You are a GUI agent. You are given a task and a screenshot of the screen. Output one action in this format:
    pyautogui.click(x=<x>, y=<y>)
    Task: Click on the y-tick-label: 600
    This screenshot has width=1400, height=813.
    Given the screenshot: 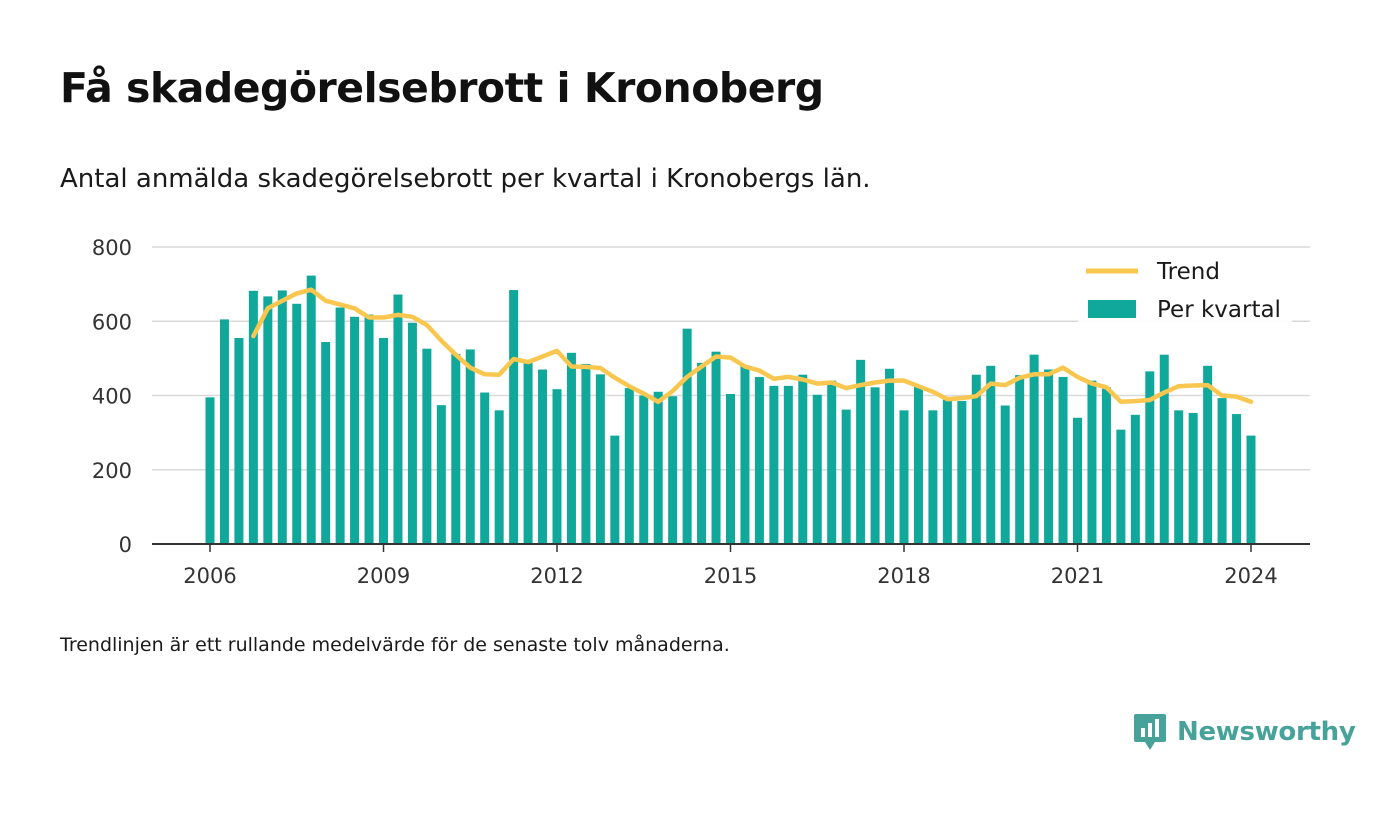 What is the action you would take?
    pyautogui.click(x=112, y=322)
    